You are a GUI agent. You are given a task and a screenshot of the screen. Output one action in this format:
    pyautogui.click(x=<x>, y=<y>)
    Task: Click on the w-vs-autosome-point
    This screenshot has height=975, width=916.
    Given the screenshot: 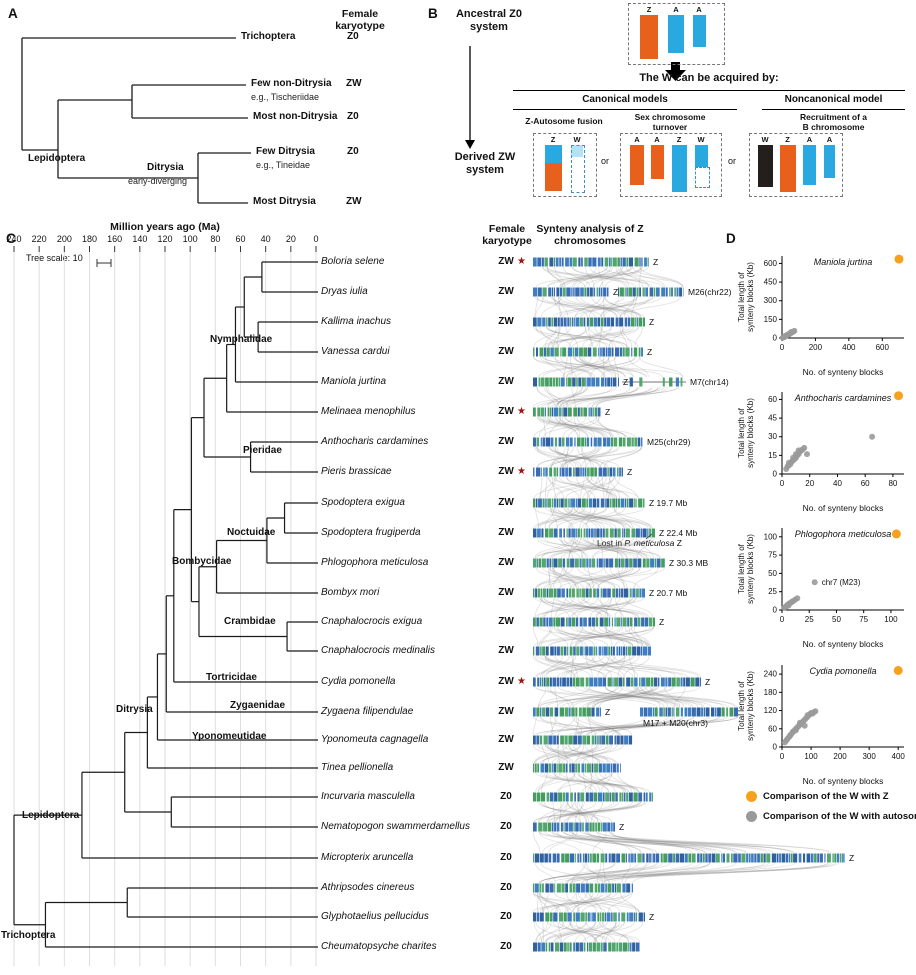 What is the action you would take?
    pyautogui.click(x=791, y=332)
    